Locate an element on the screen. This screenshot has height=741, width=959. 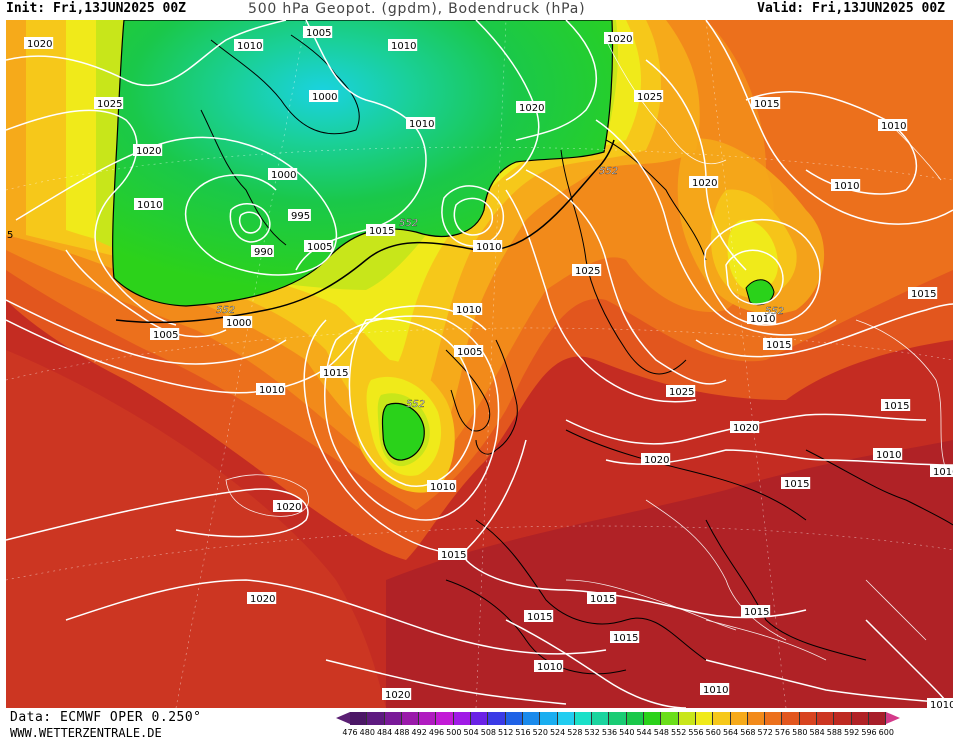
legend-value: 484 is located at coordinates (384, 732).